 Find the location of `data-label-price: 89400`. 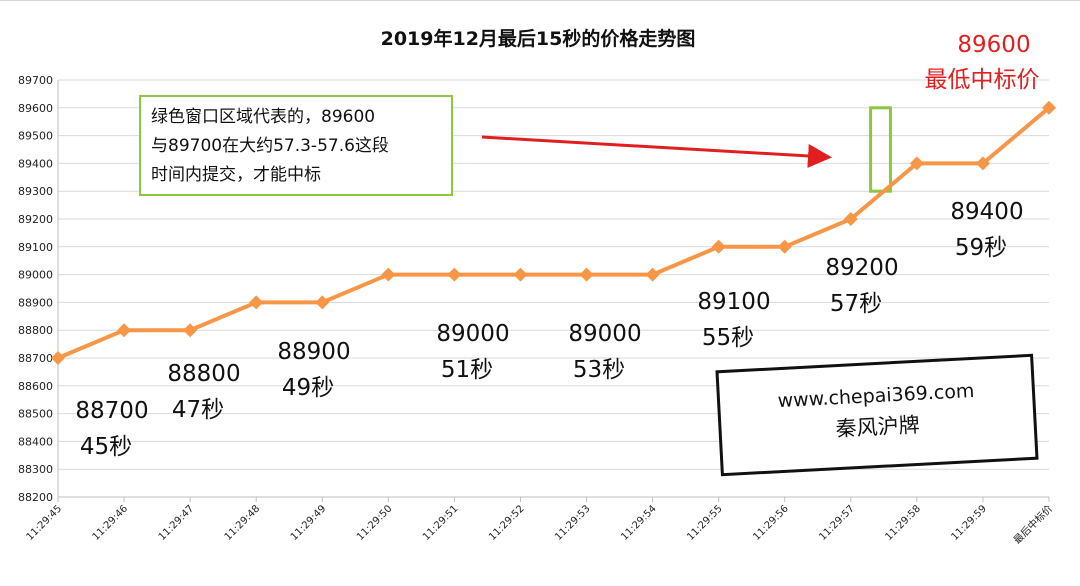

data-label-price: 89400 is located at coordinates (986, 212).